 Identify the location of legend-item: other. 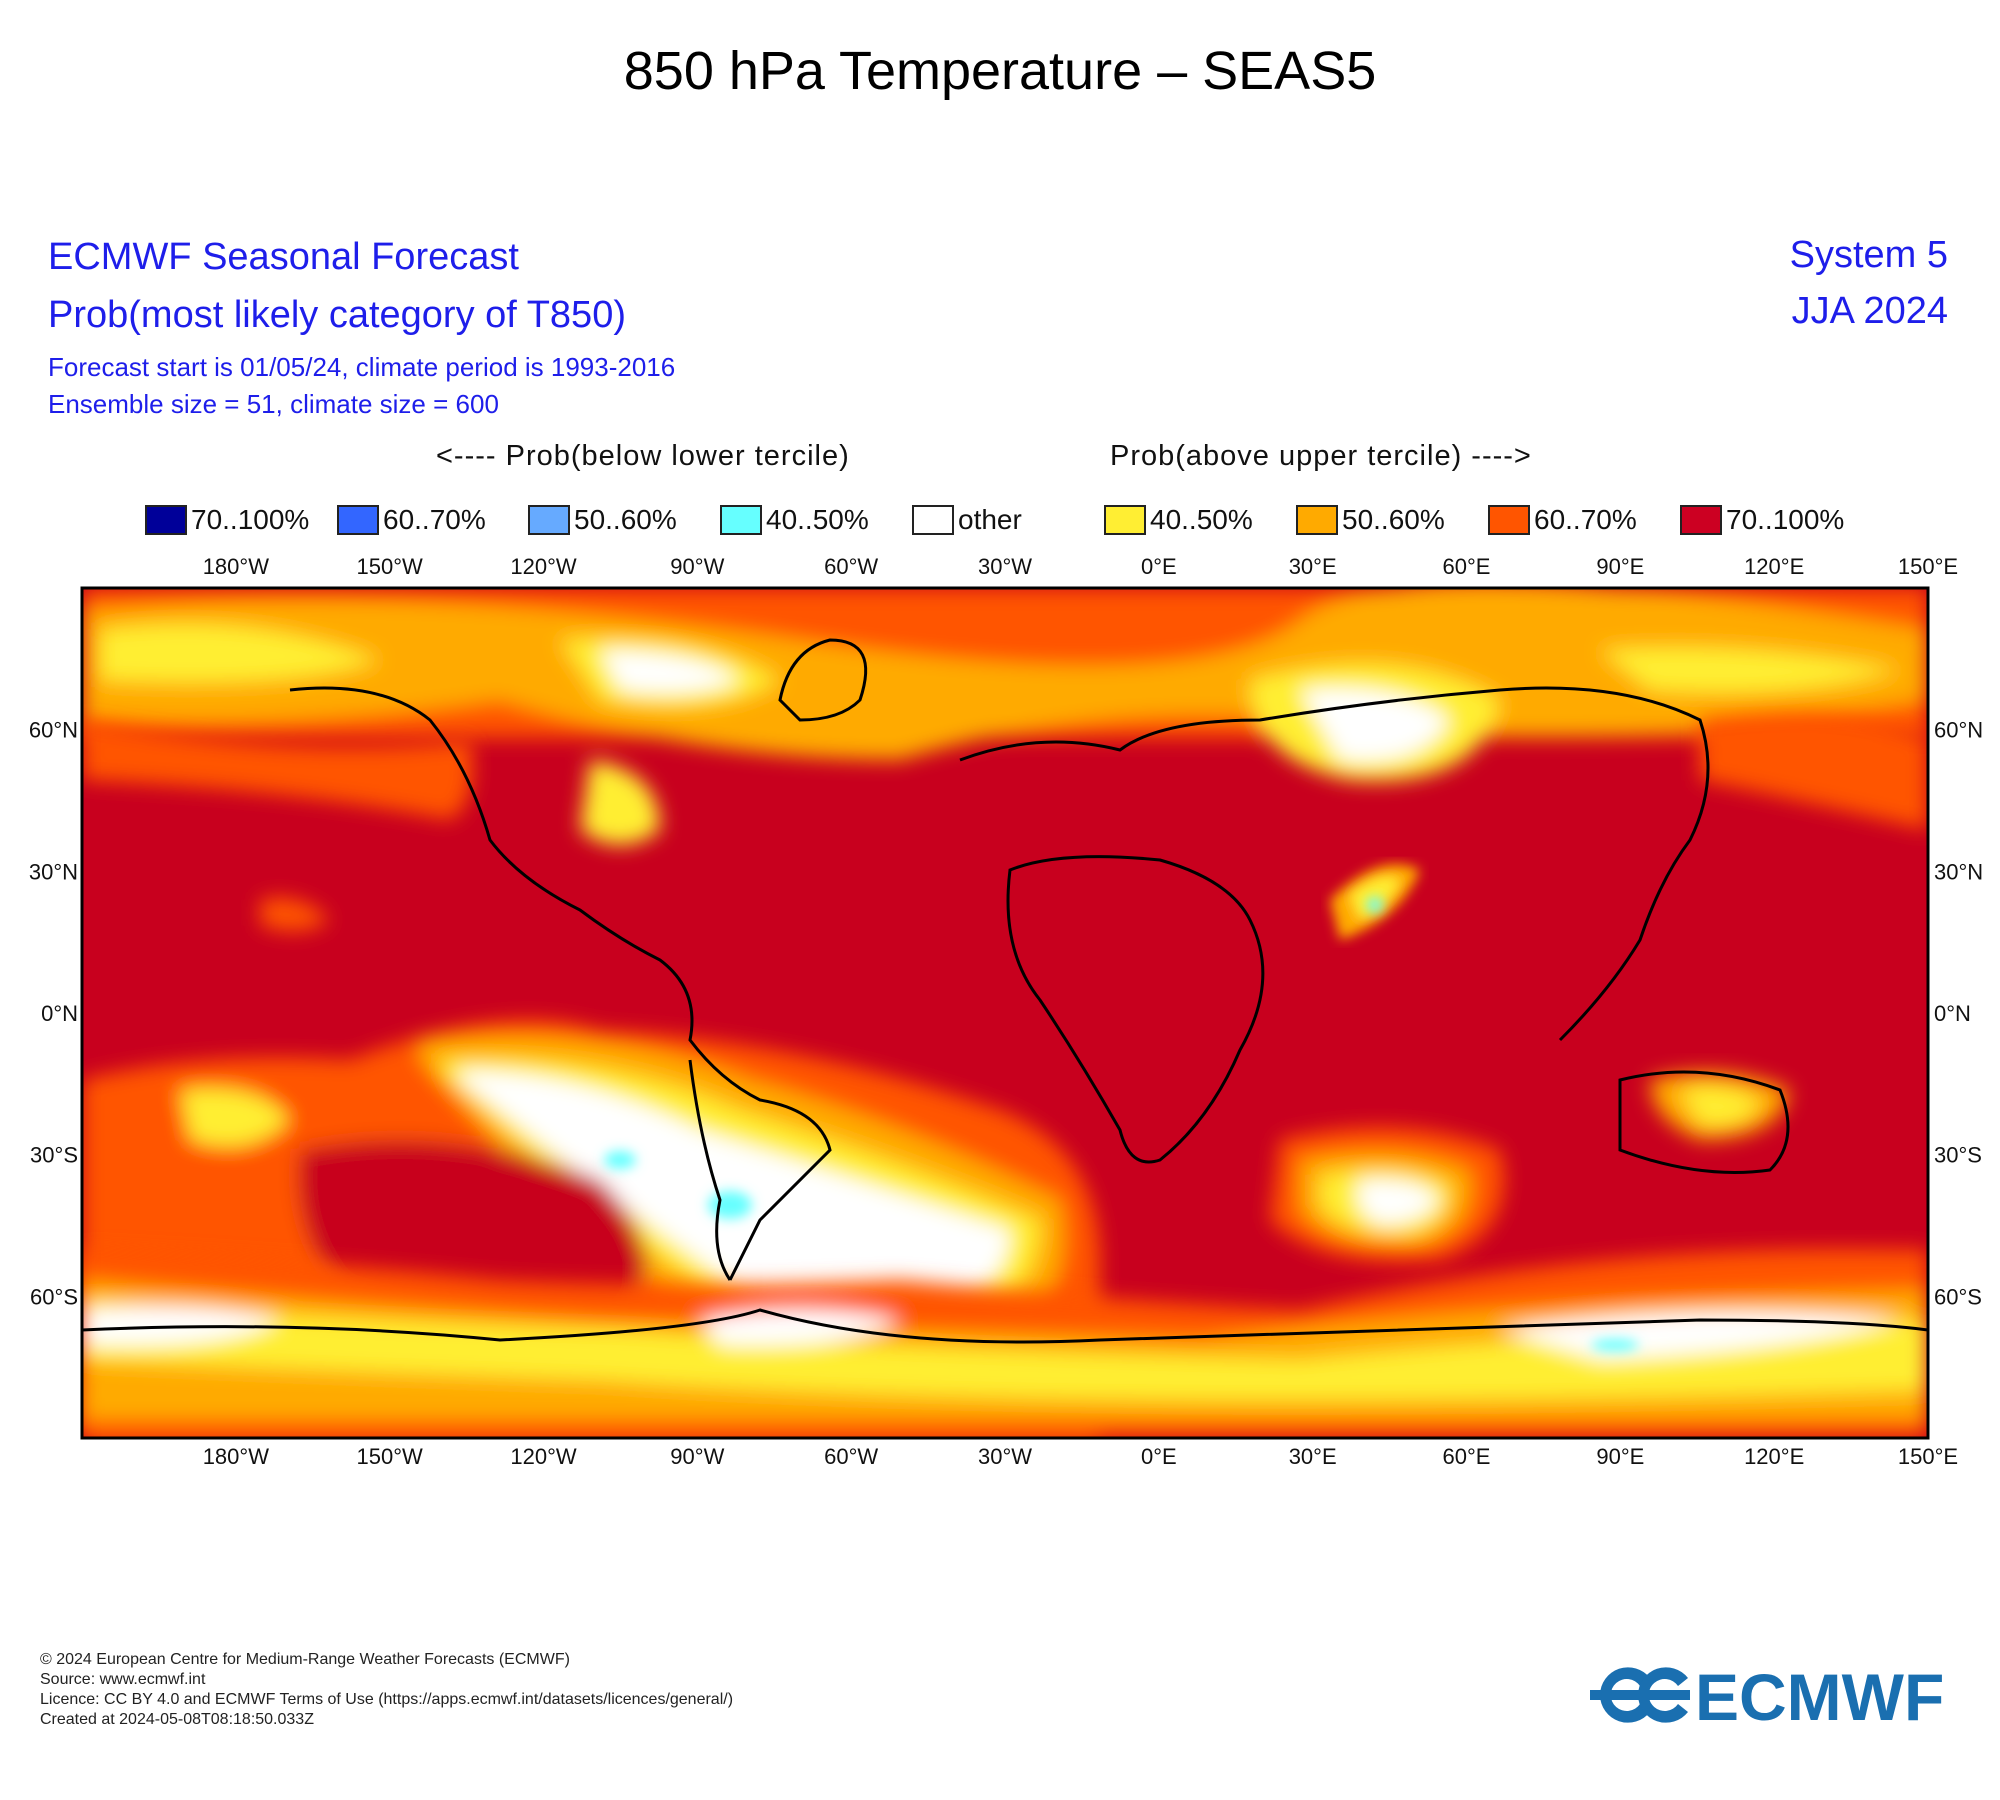
(967, 520).